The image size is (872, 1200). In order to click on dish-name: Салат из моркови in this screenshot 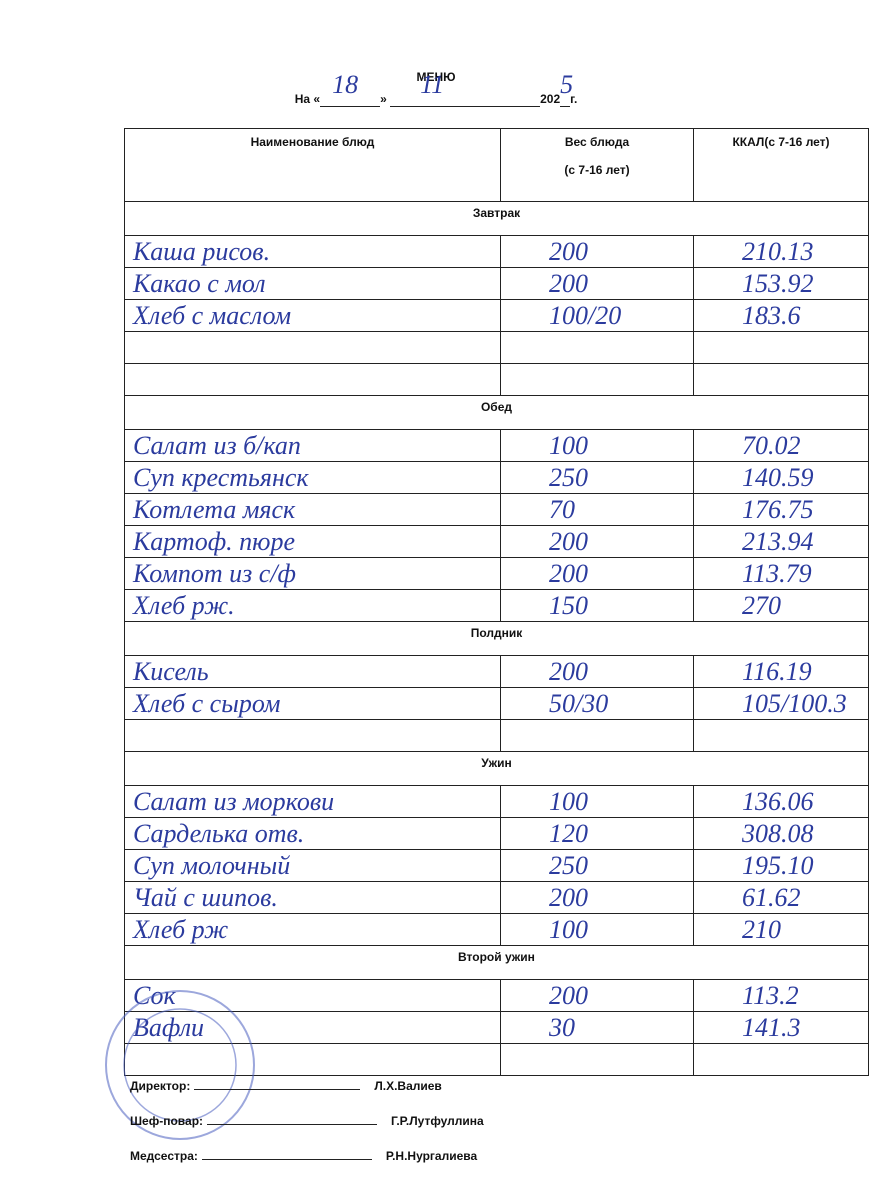, I will do `click(234, 801)`.